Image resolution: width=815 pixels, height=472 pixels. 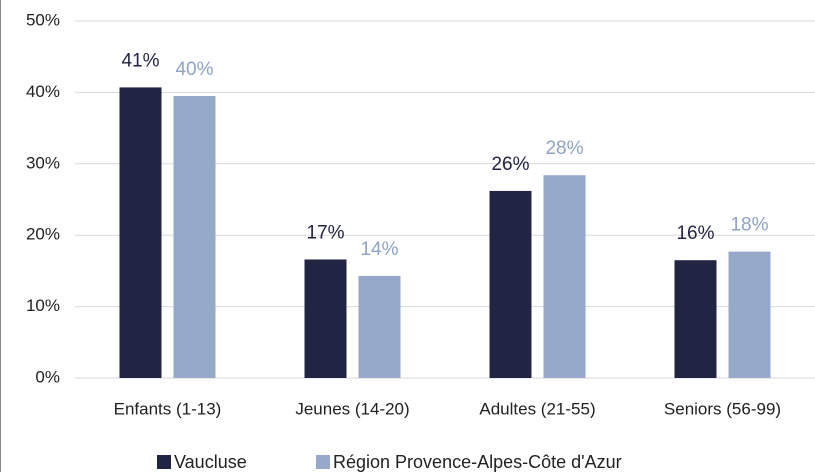 What do you see at coordinates (43, 162) in the screenshot?
I see `y-tick-label: 30%` at bounding box center [43, 162].